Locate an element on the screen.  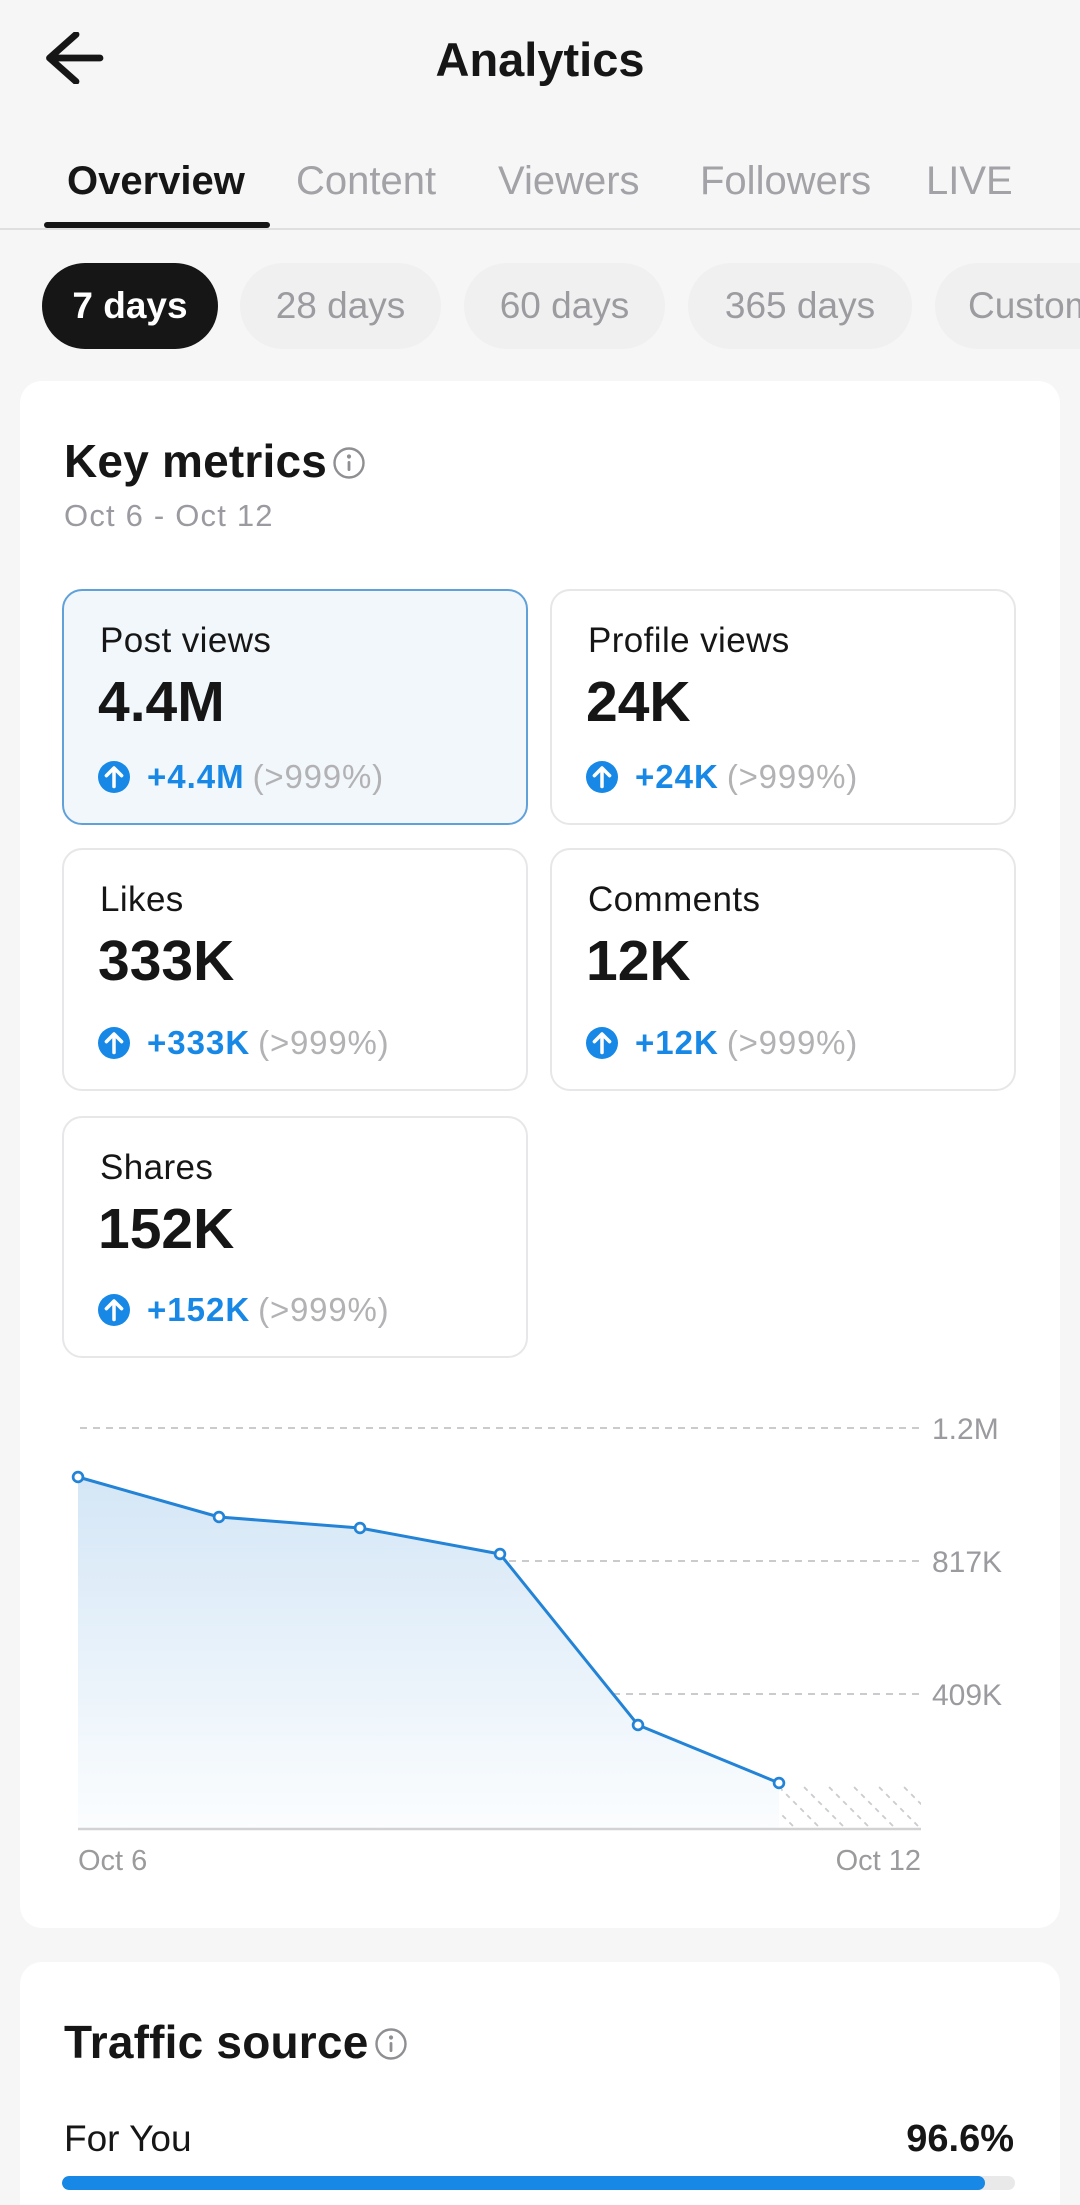
svg-text: 409K is located at coordinates (967, 1695).